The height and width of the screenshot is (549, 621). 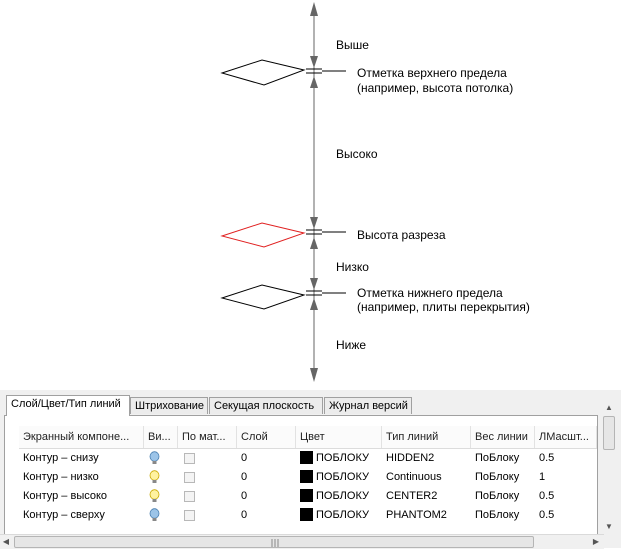 I want to click on col-lineweight: Вес линии, so click(x=503, y=437).